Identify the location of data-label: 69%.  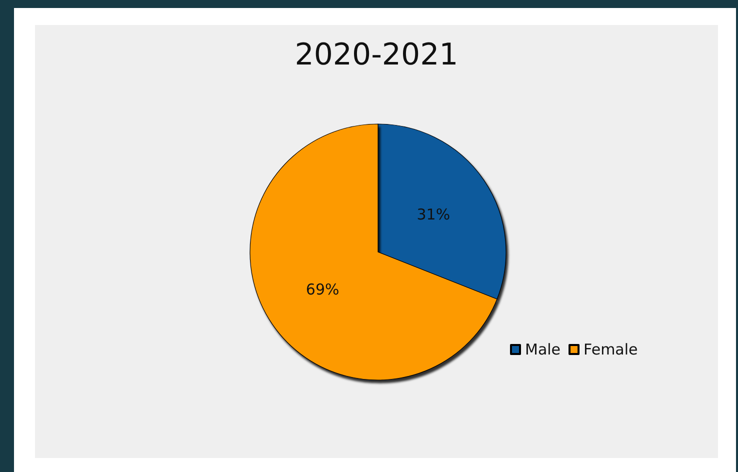
(323, 289).